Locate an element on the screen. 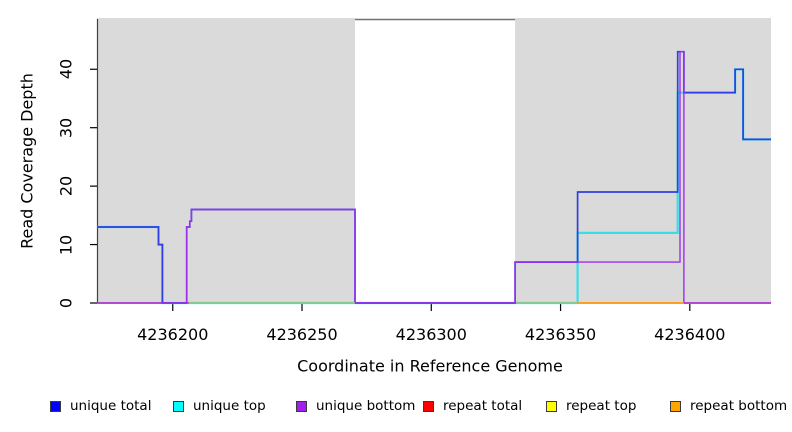 The image size is (792, 432). x-tick-label: 4236200 is located at coordinates (173, 334).